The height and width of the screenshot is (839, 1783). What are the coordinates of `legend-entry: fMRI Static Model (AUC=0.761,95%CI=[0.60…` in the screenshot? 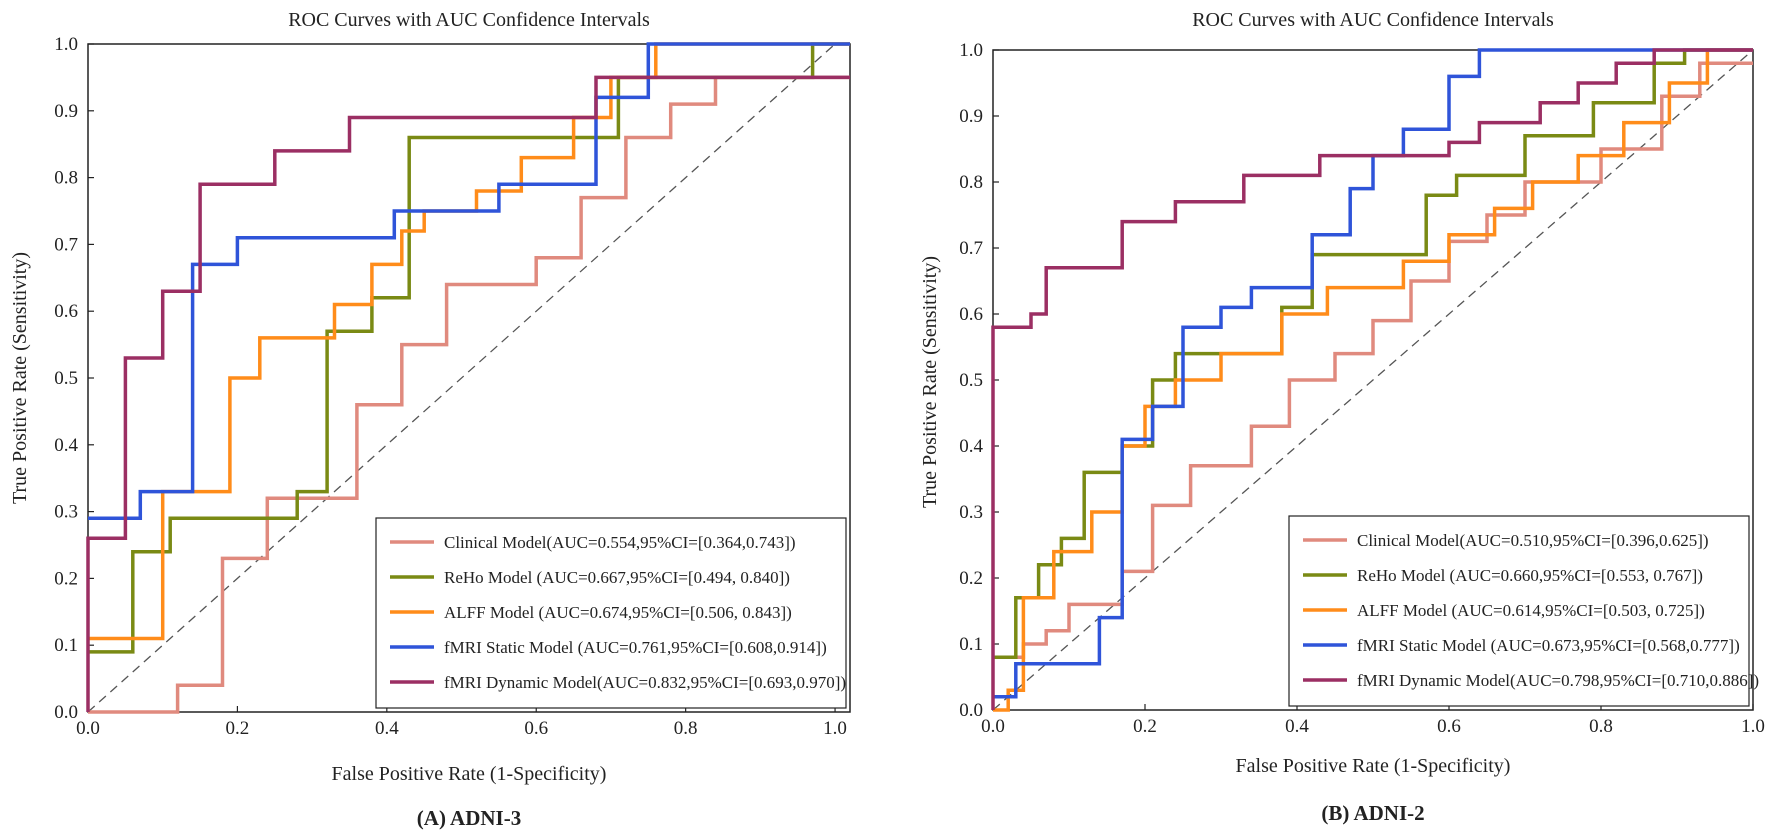 It's located at (635, 647).